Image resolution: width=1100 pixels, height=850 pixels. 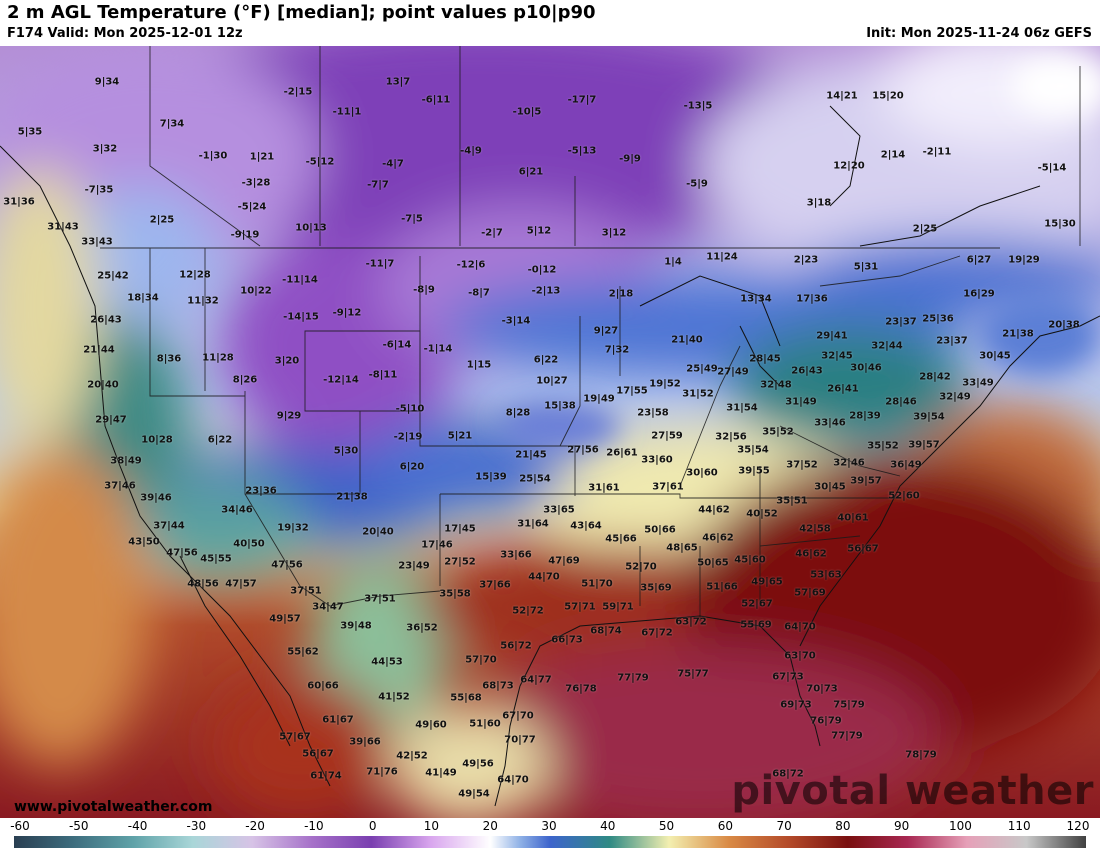 What do you see at coordinates (531, 172) in the screenshot?
I see `point-value-label: 6|21` at bounding box center [531, 172].